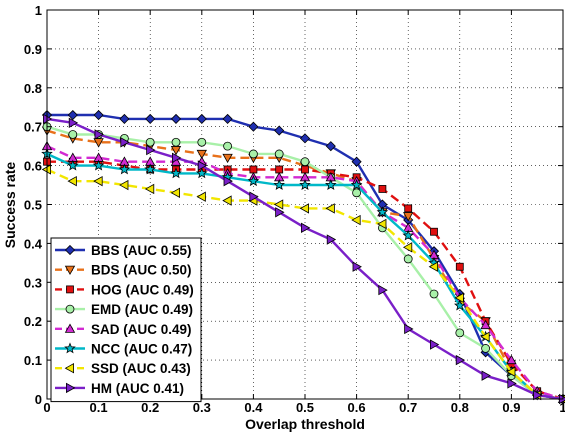  I want to click on legend-label: SSD (AUC 0.43), so click(141, 368).